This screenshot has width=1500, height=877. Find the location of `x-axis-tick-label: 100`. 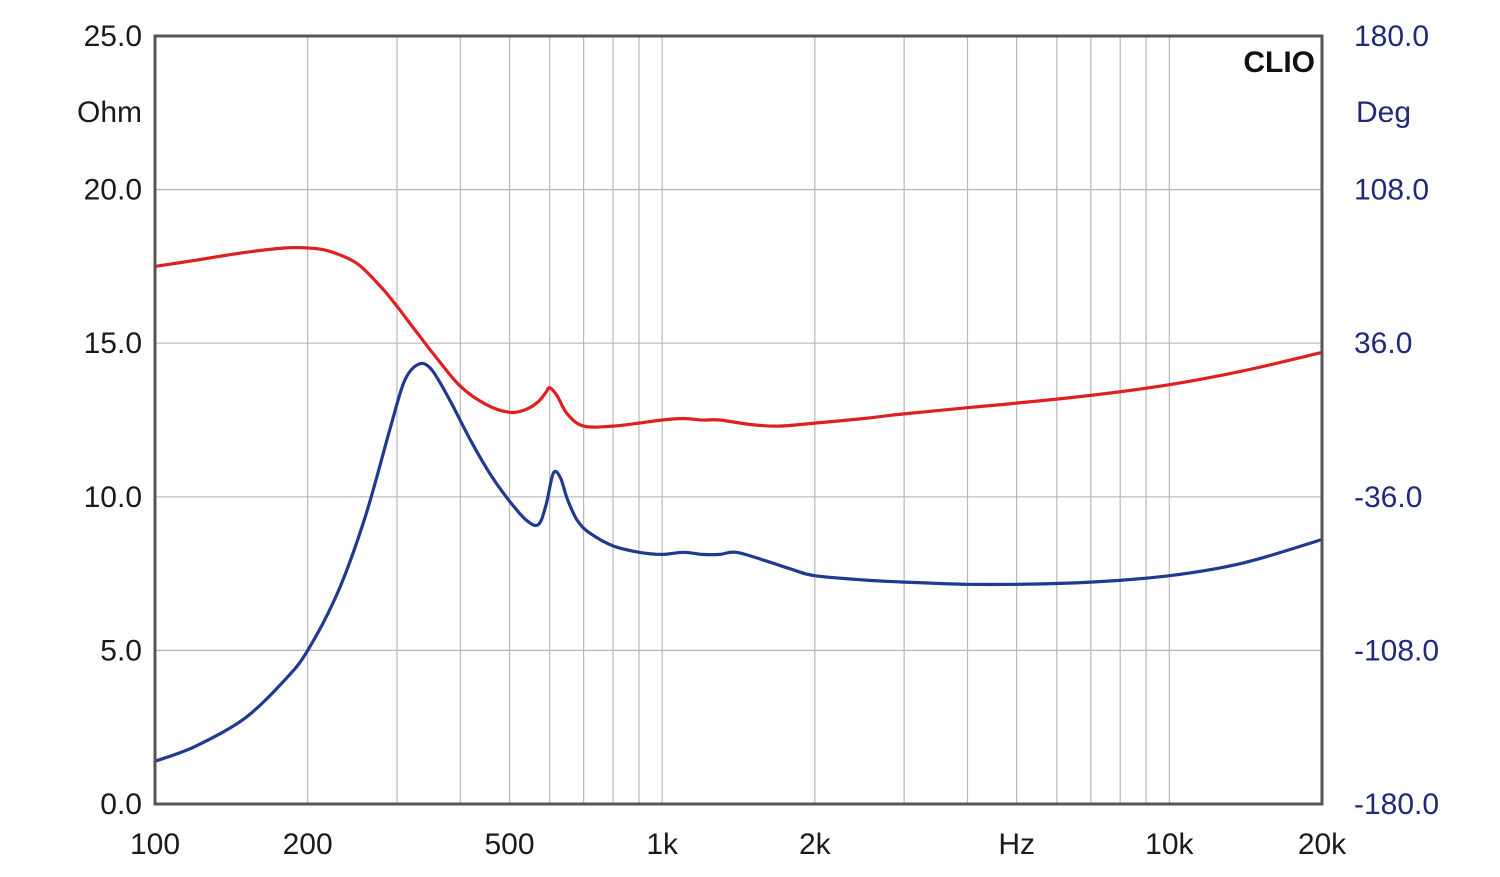

x-axis-tick-label: 100 is located at coordinates (155, 844).